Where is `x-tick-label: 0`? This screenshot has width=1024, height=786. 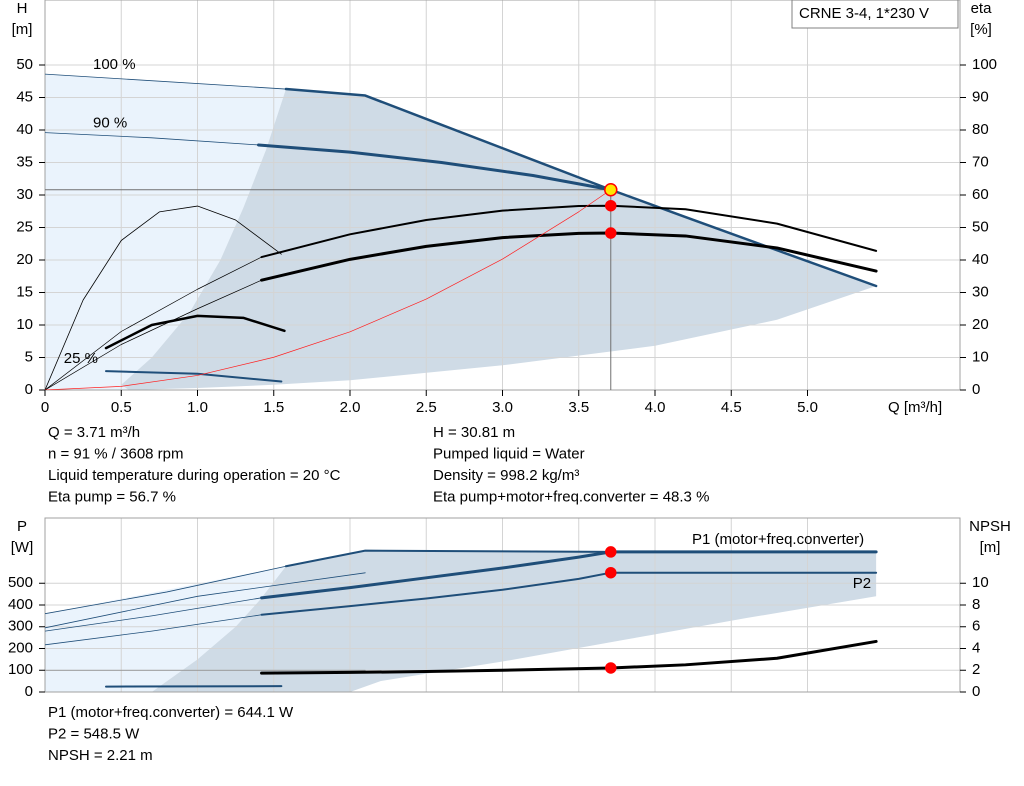
x-tick-label: 0 is located at coordinates (45, 407).